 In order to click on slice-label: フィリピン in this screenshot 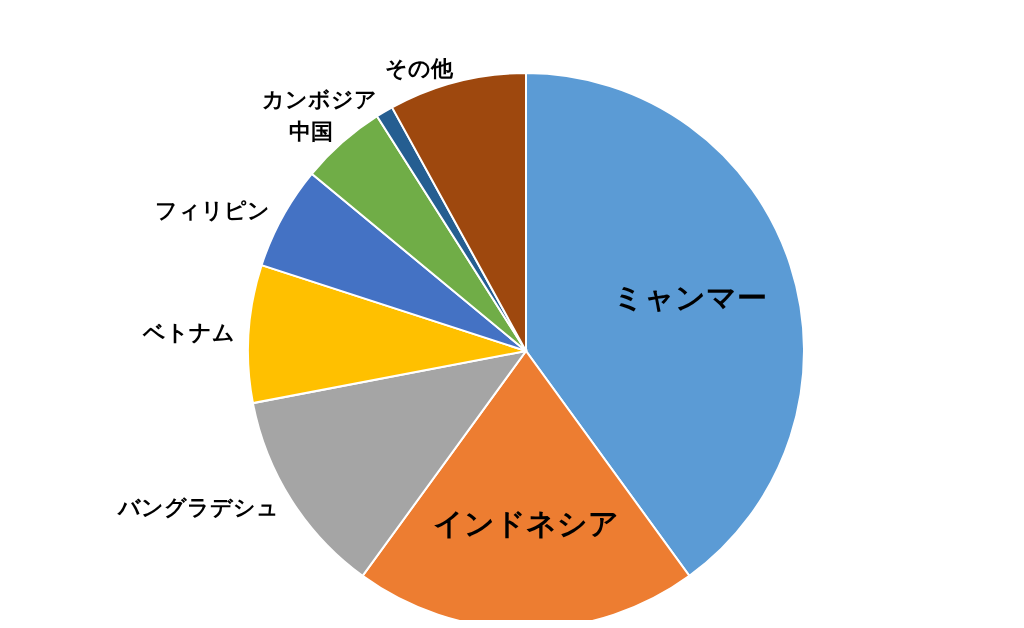, I will do `click(213, 210)`.